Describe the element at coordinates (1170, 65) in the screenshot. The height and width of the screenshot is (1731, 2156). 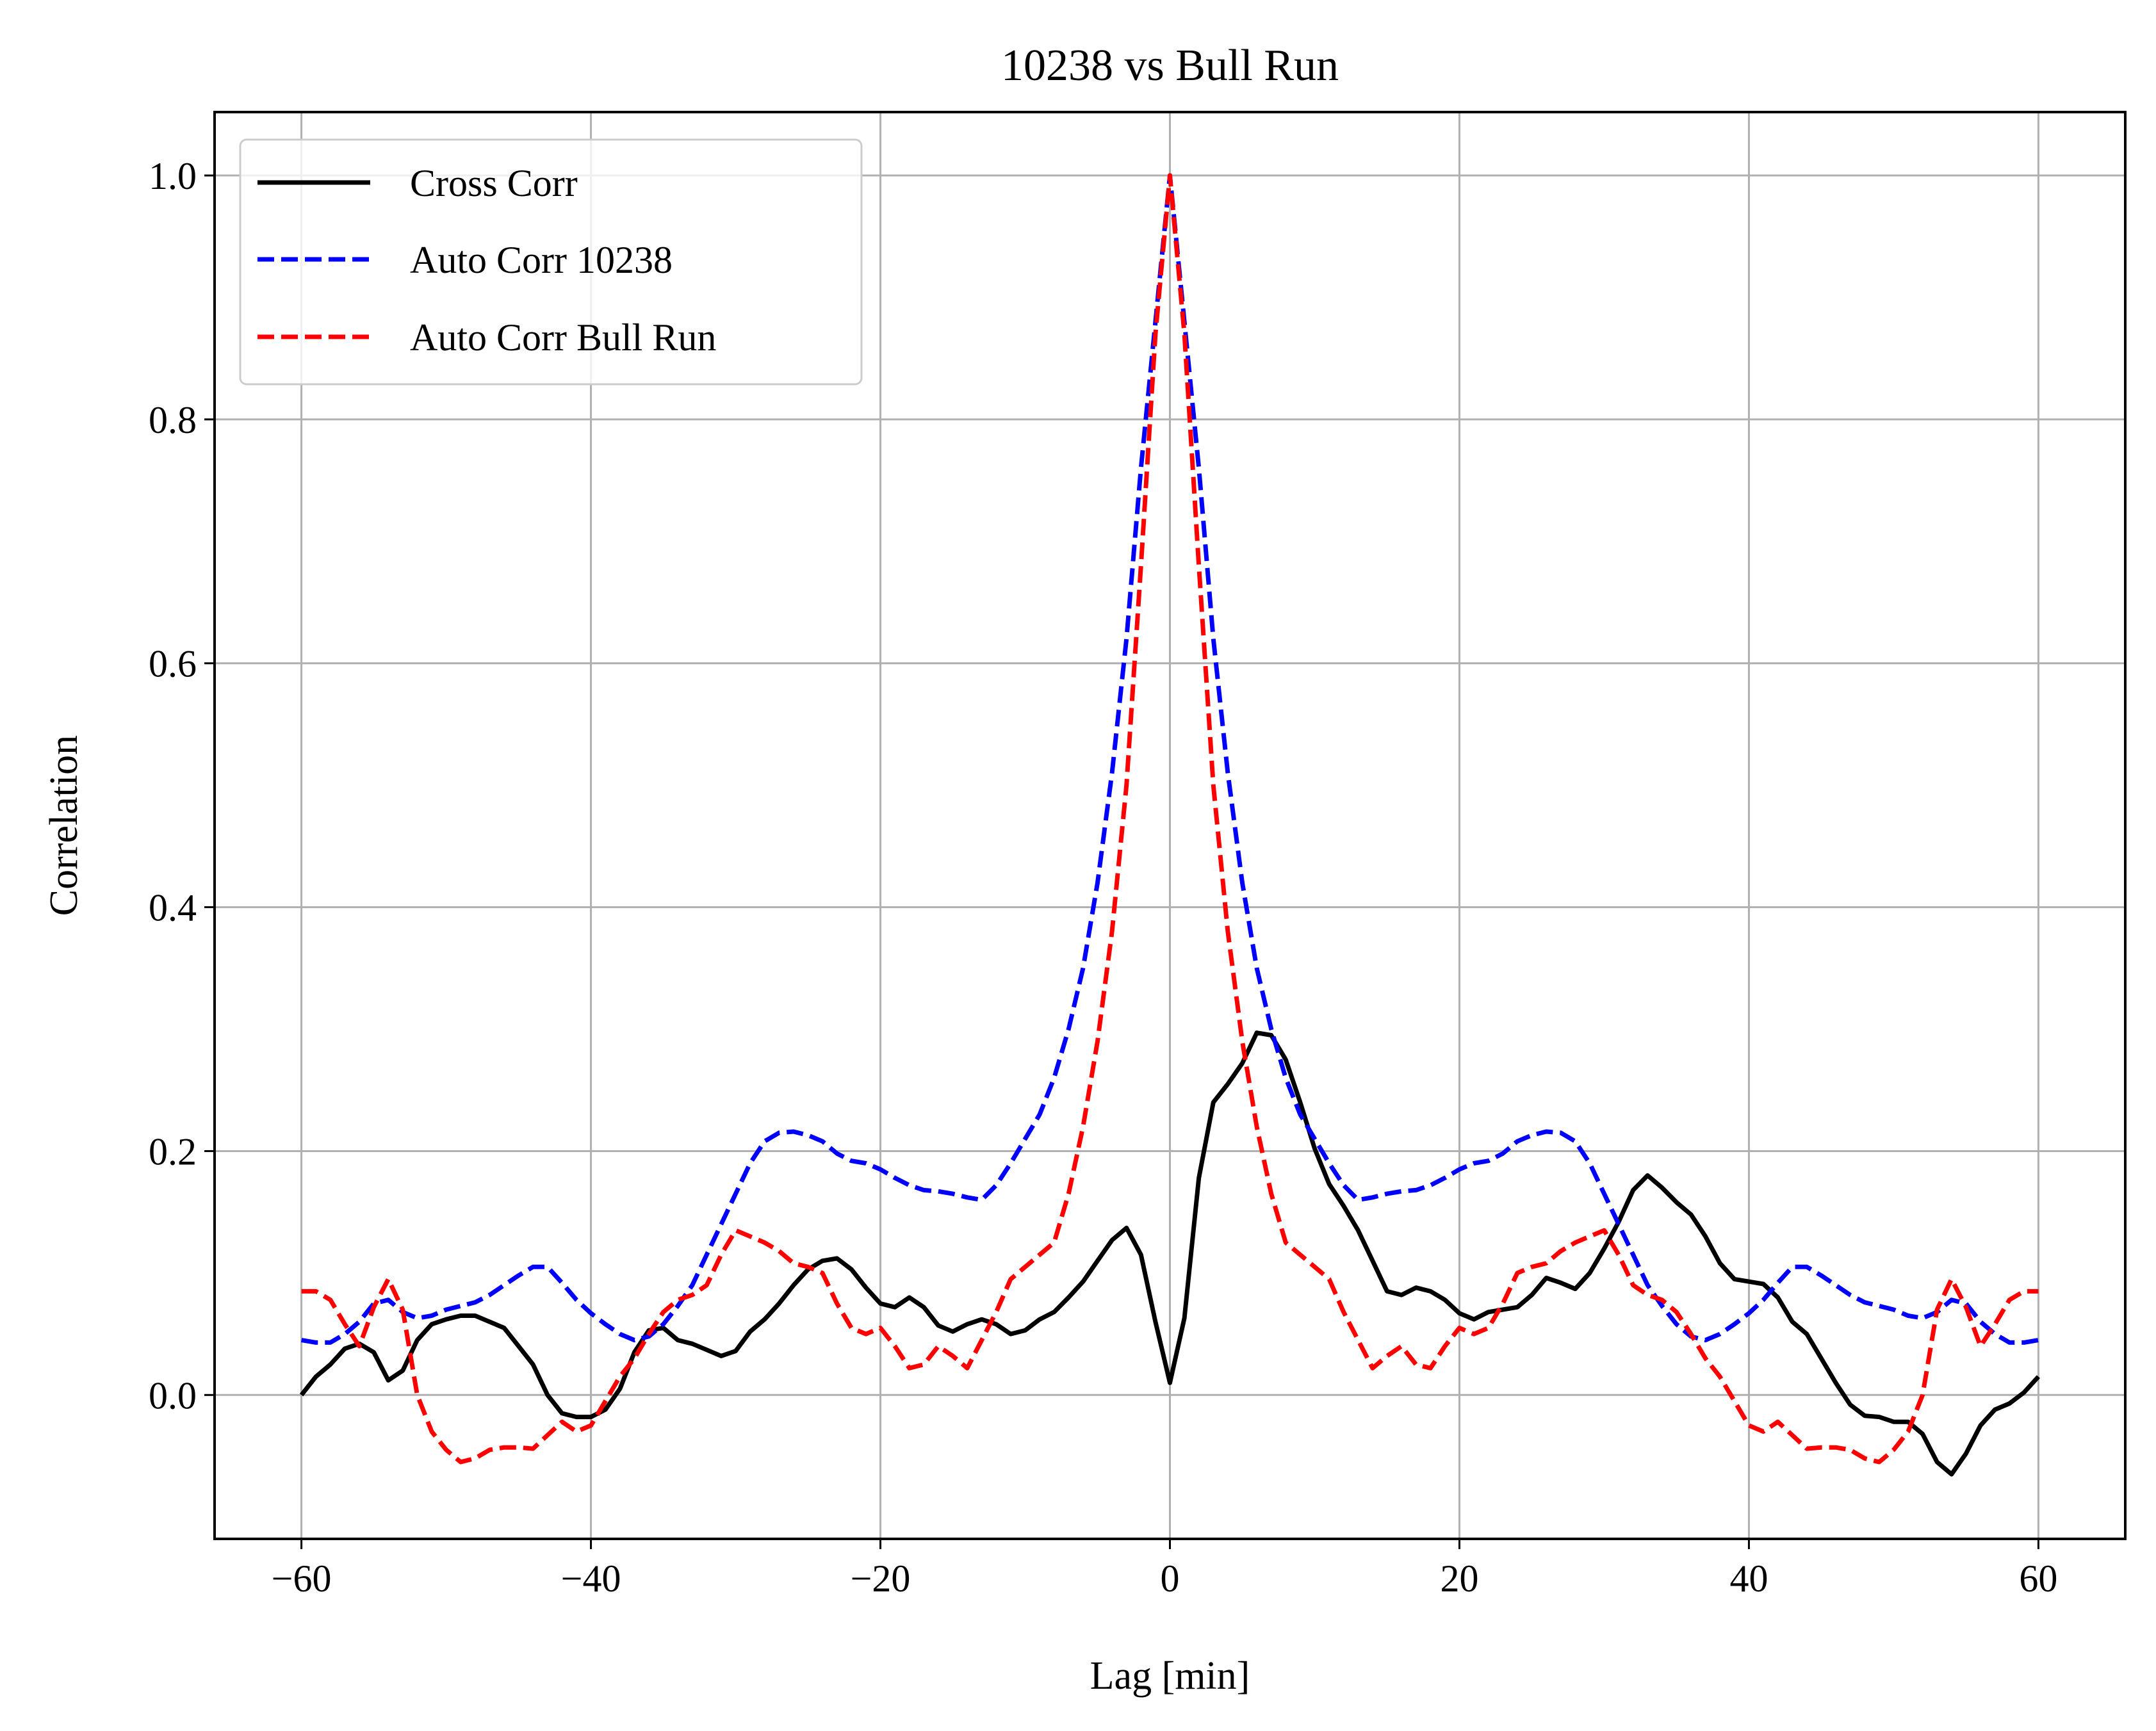
I see `chart-title: 10238 vs Bull Run` at that location.